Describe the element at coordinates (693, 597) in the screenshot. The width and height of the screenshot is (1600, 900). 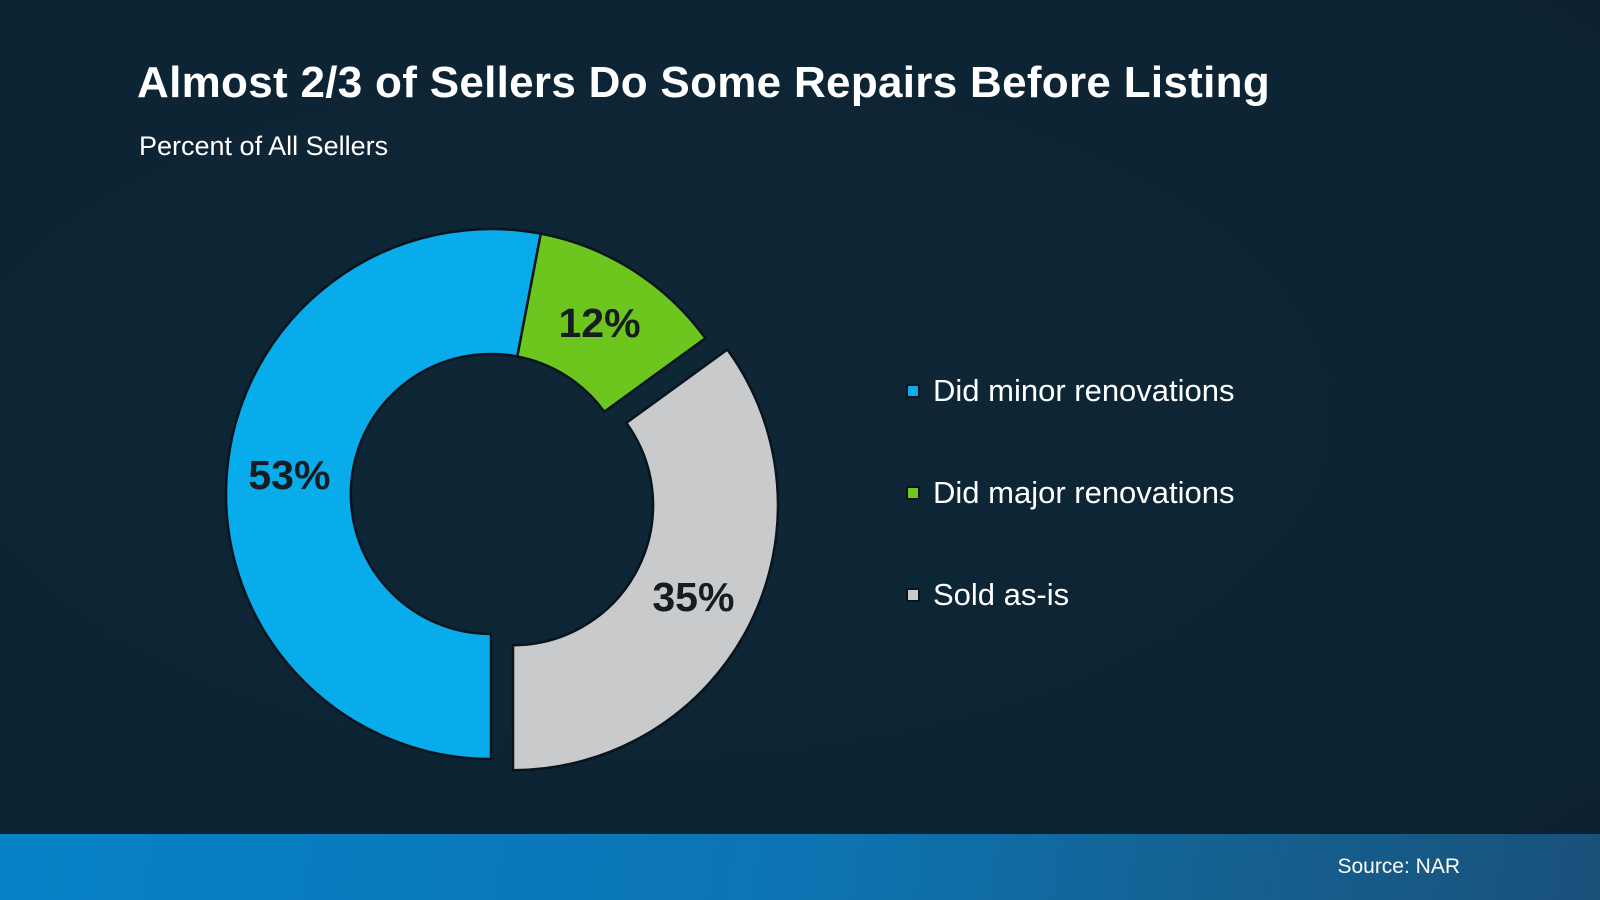
I see `slice-data-label-sold-as-is: 35%` at that location.